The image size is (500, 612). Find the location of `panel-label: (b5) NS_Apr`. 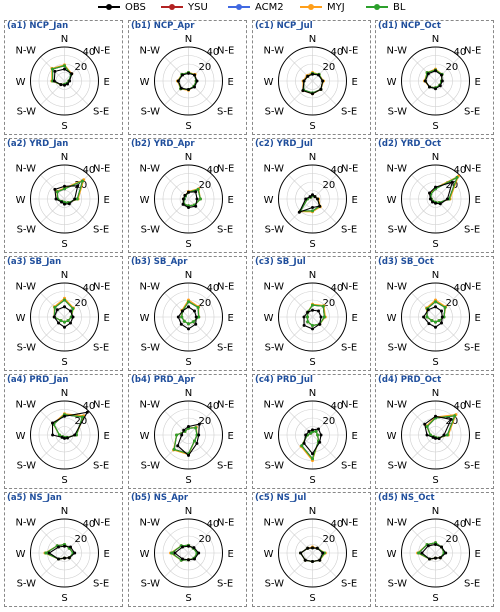

panel-label: (b5) NS_Apr is located at coordinates (159, 498).